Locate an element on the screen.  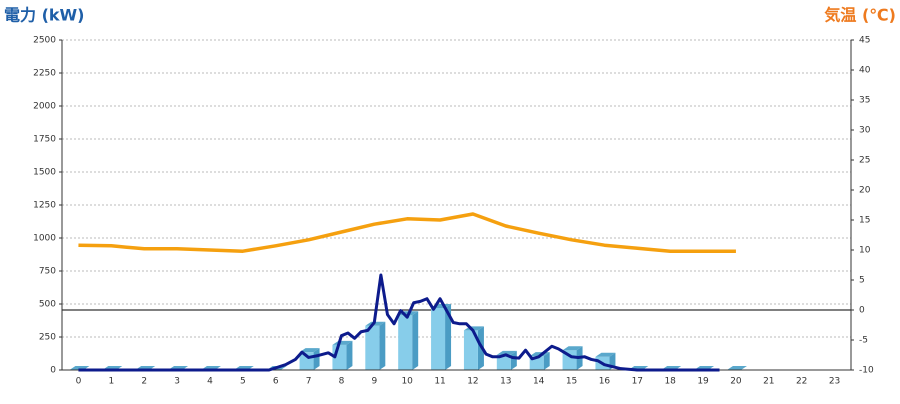
x-tick-label: 10 is located at coordinates (407, 382).